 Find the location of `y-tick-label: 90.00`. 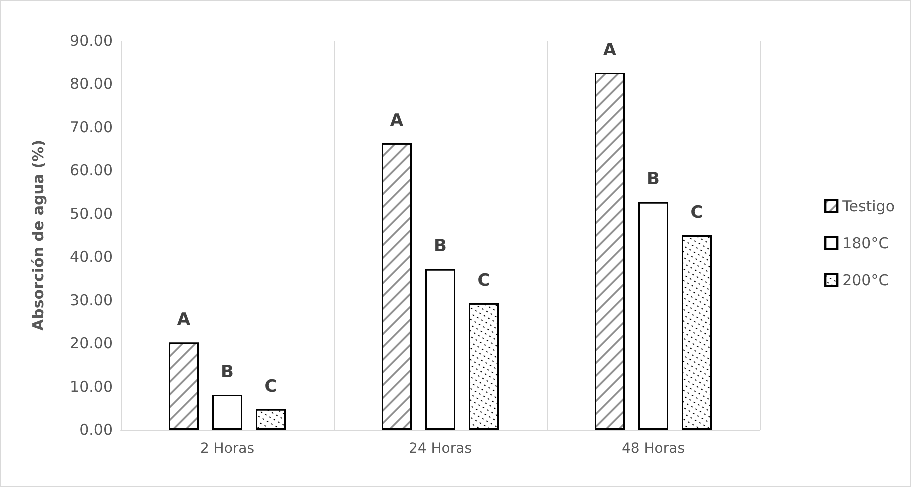

y-tick-label: 90.00 is located at coordinates (91, 41).